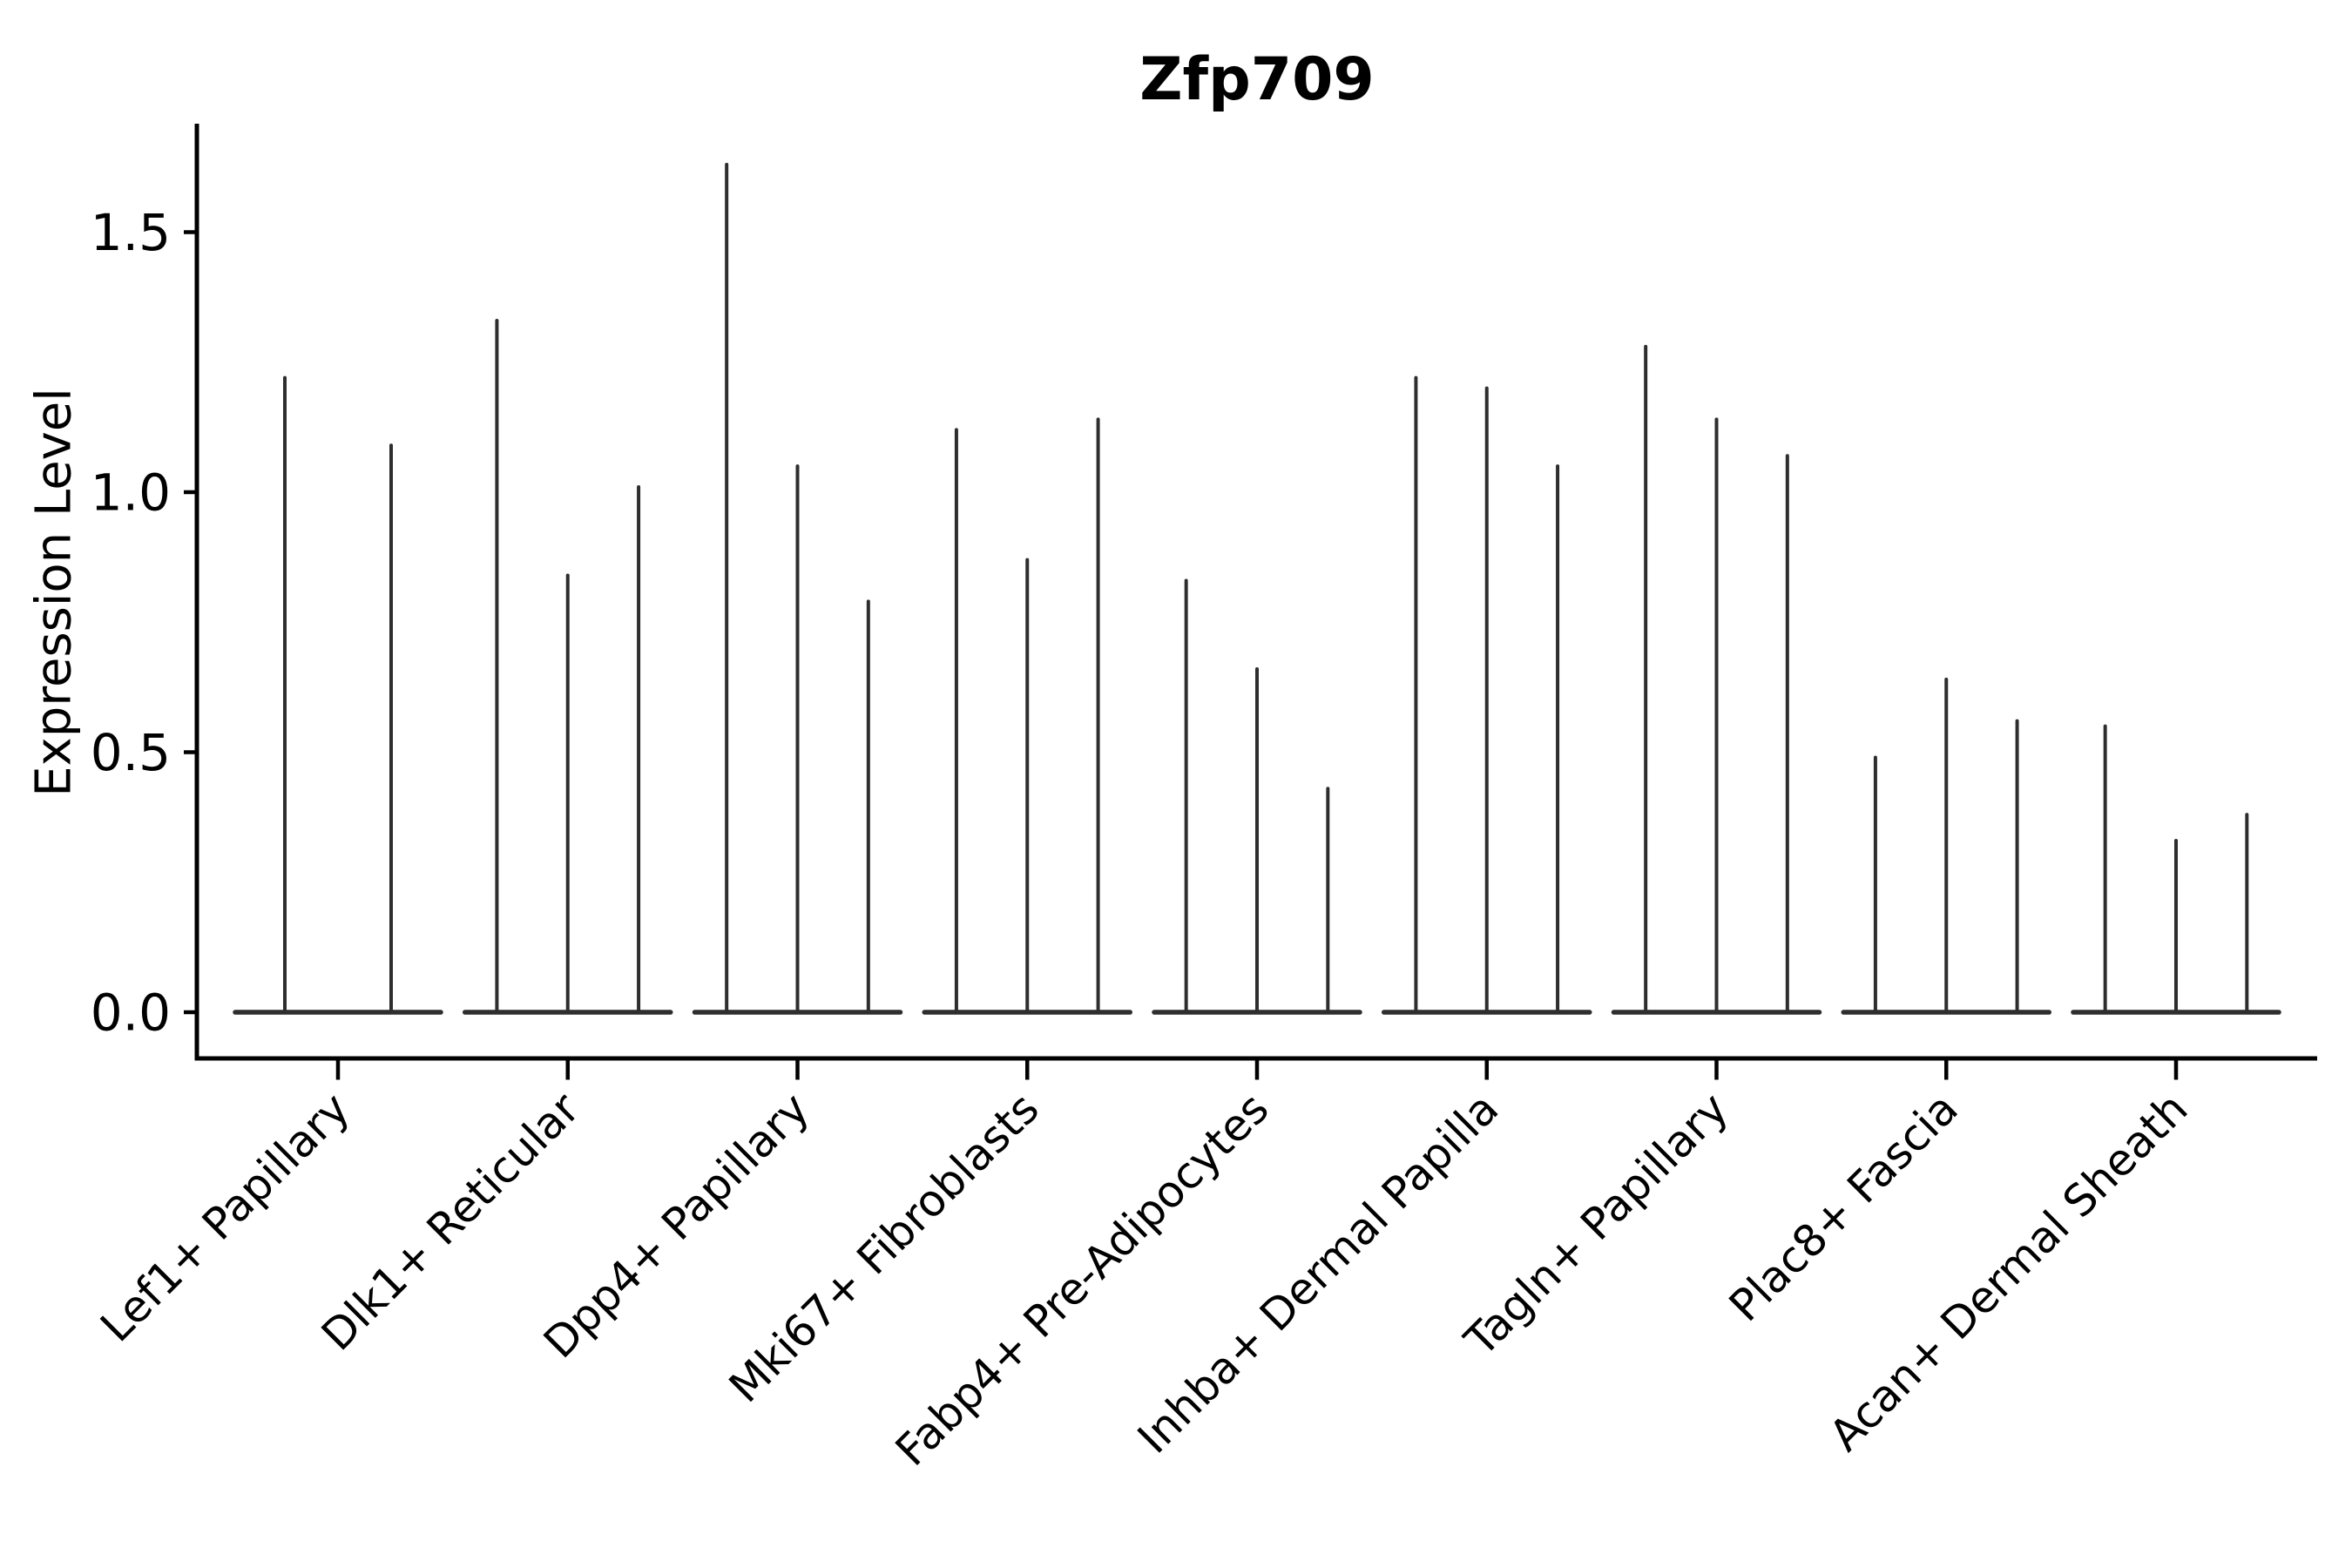 The width and height of the screenshot is (2352, 1568). What do you see at coordinates (131, 493) in the screenshot?
I see `y-tick-label: 1.0` at bounding box center [131, 493].